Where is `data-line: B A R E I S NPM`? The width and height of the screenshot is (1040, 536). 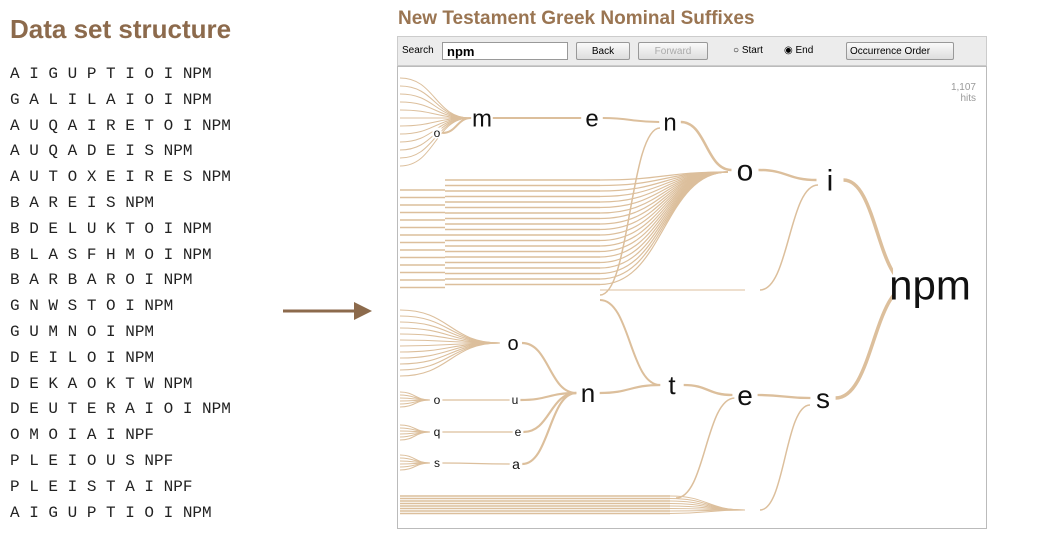
data-line: B A R E I S NPM is located at coordinates (82, 202).